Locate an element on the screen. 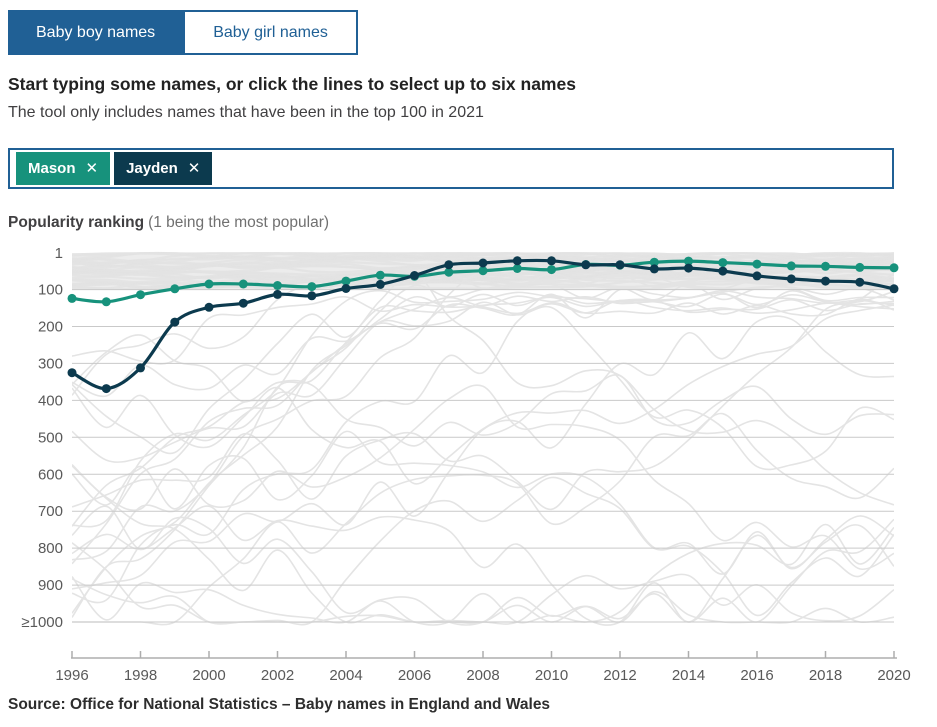 The image size is (937, 727). tab-baby-girl-names: Baby girl names is located at coordinates (270, 32).